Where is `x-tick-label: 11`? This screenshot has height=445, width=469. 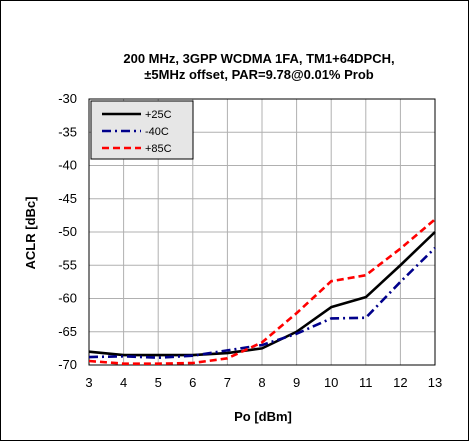 x-tick-label: 11 is located at coordinates (366, 382).